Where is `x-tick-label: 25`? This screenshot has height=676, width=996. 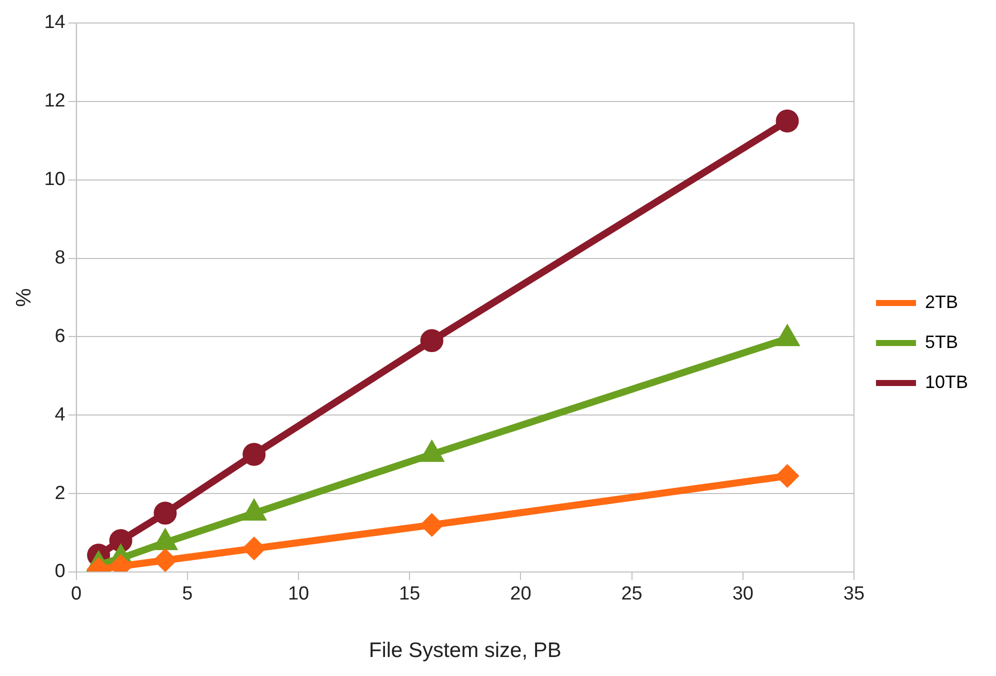 x-tick-label: 25 is located at coordinates (631, 594).